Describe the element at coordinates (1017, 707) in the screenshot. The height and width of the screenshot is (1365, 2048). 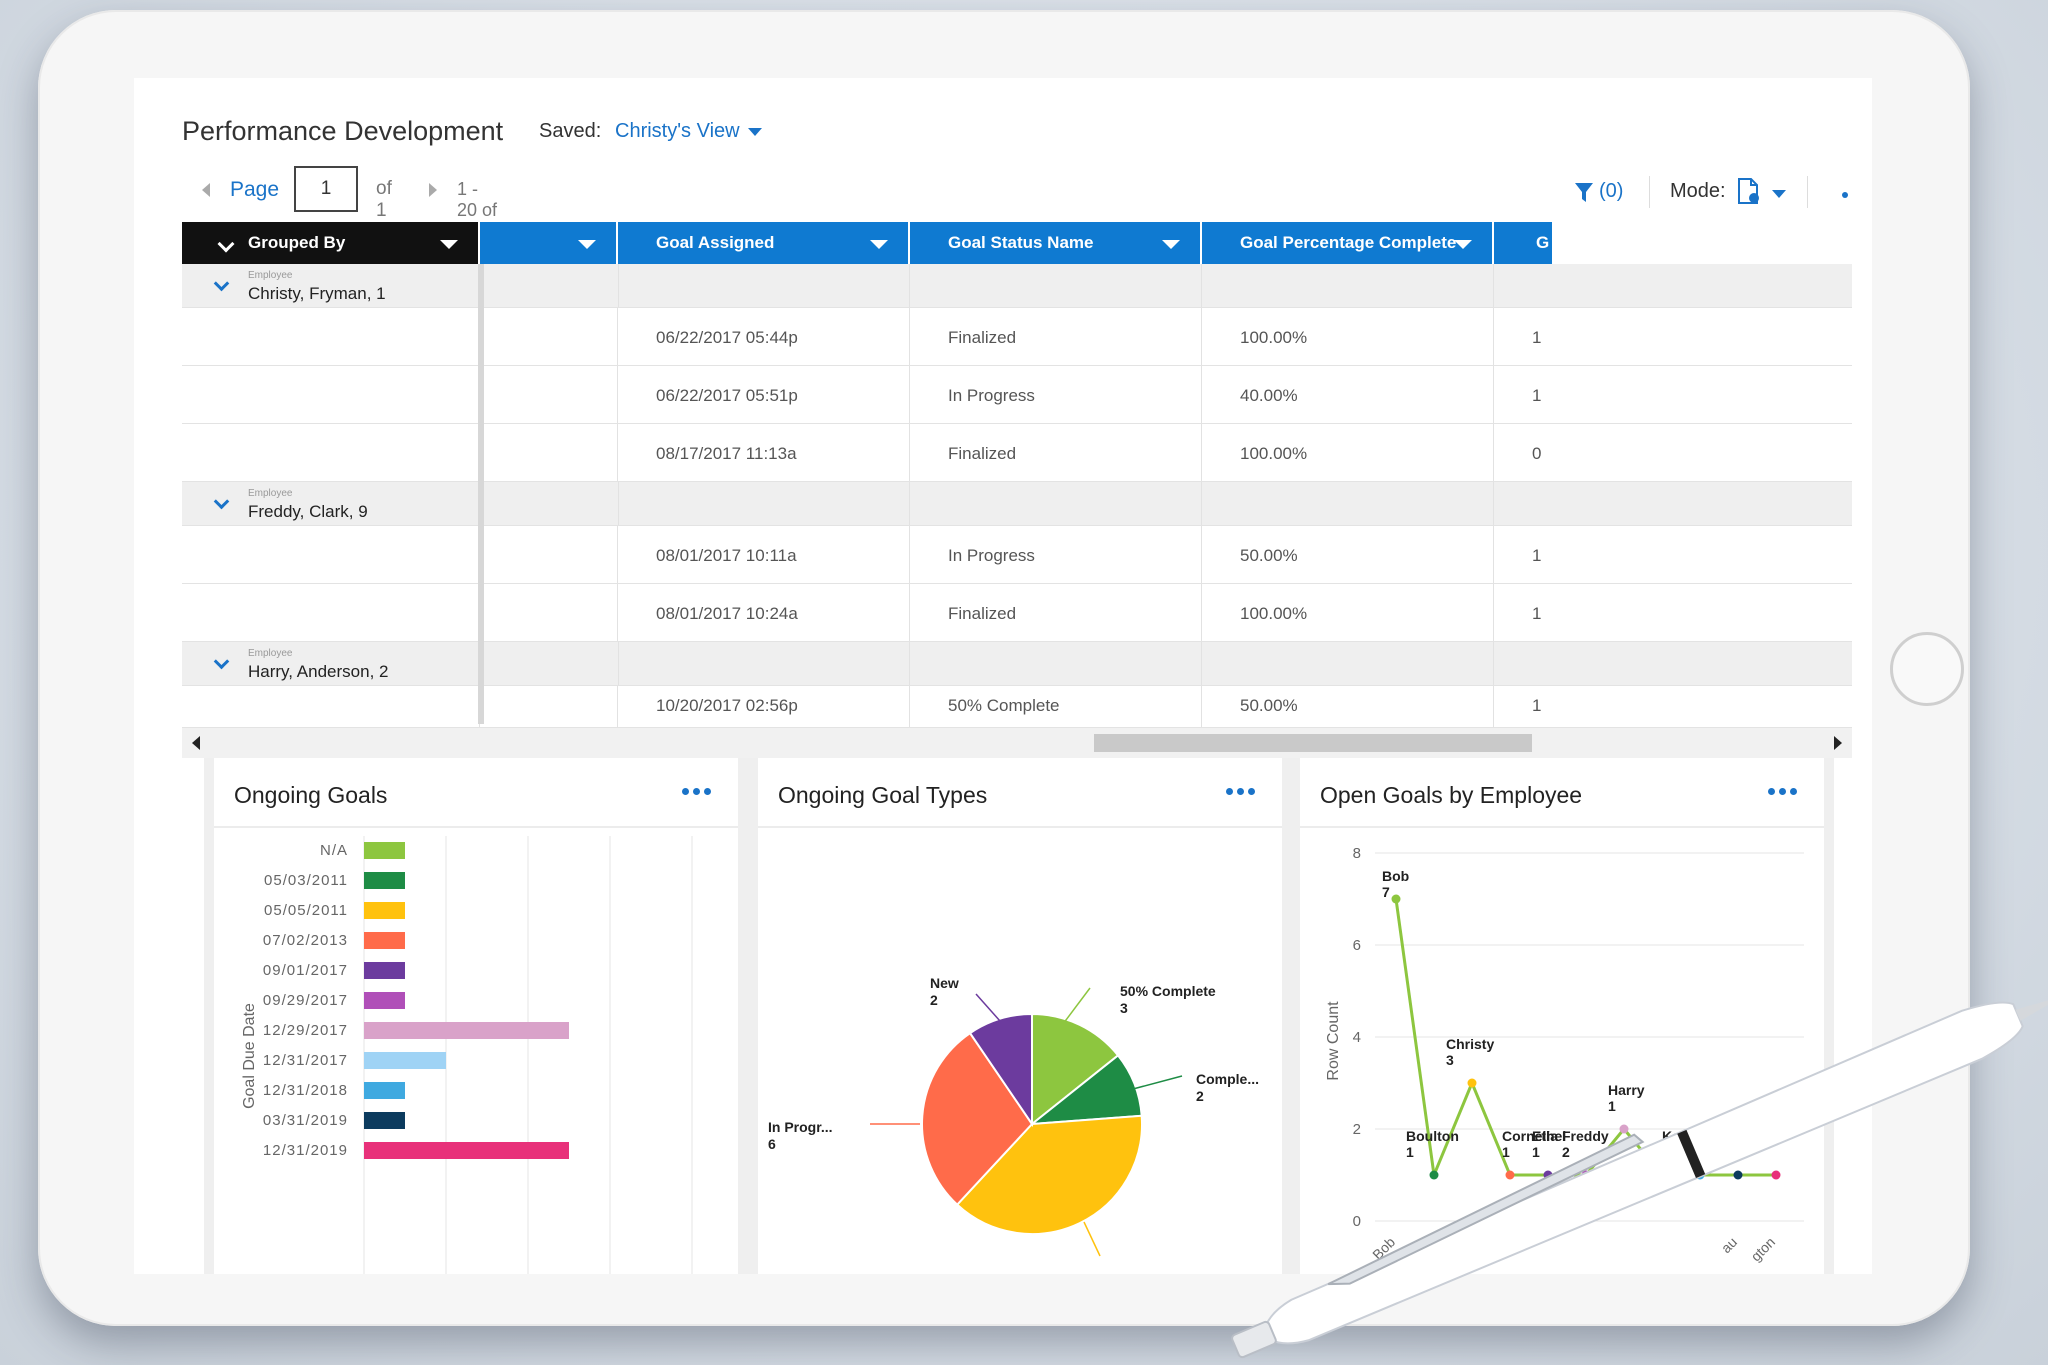
I see `table-row: 10/20/2017 02:56p 50% Complete 50.00% 1` at that location.